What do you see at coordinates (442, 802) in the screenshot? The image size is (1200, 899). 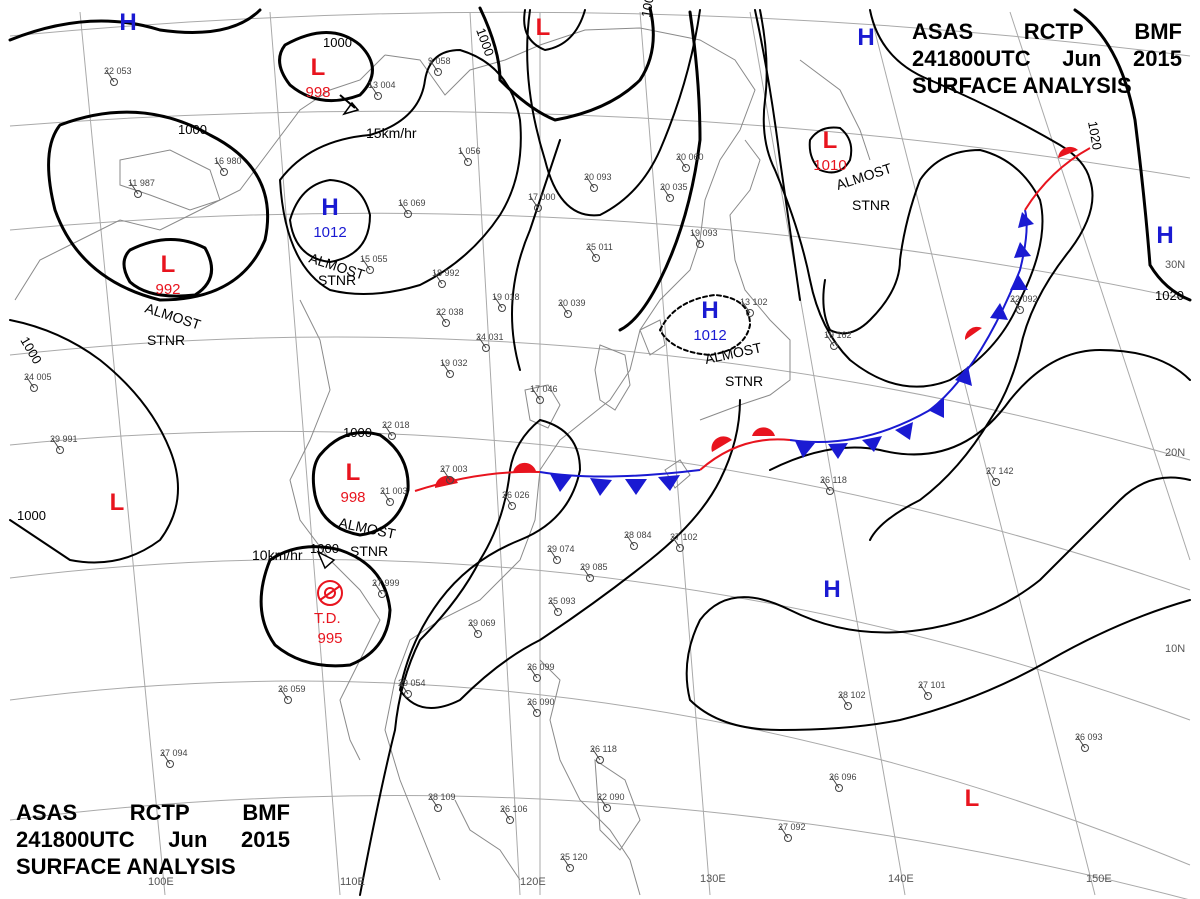 I see `station-plot: 28 109` at bounding box center [442, 802].